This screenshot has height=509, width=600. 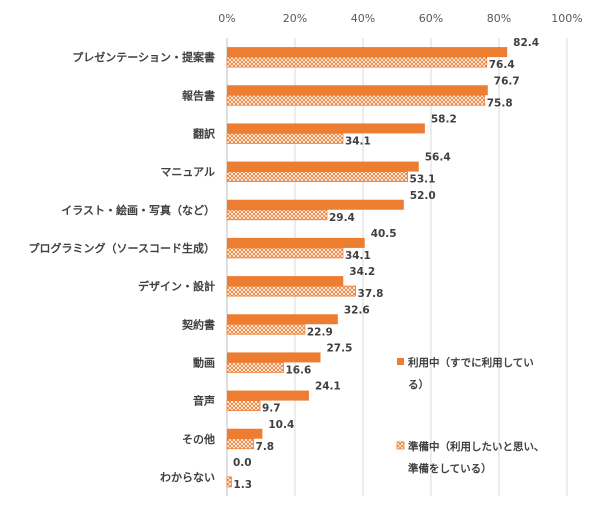 I want to click on x-tick-label: 40%, so click(x=363, y=18).